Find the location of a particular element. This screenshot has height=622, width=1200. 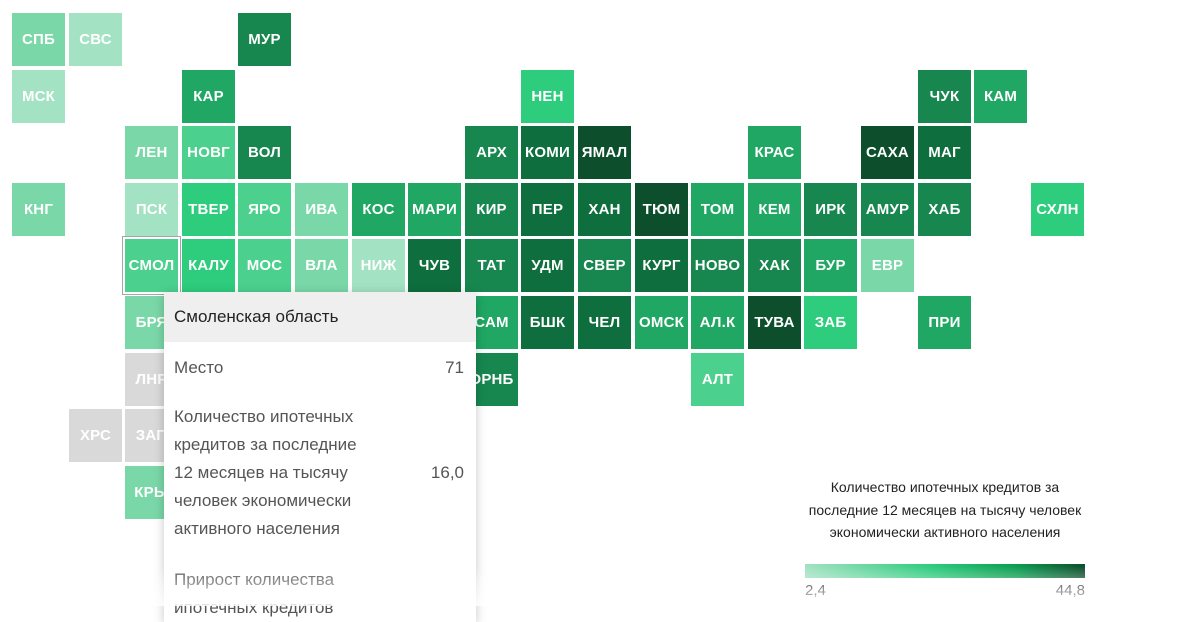

region-tile-22: КОС is located at coordinates (378, 209).